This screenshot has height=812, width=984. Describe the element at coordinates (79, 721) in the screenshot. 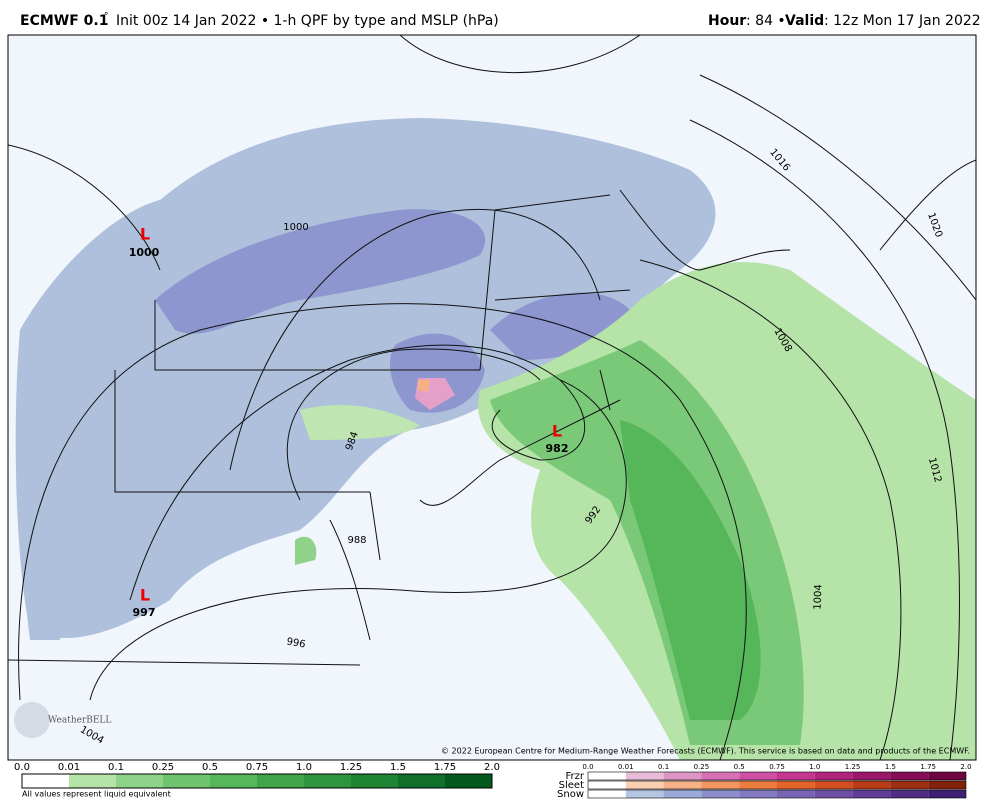

I see `logo: WeatherBELL` at that location.